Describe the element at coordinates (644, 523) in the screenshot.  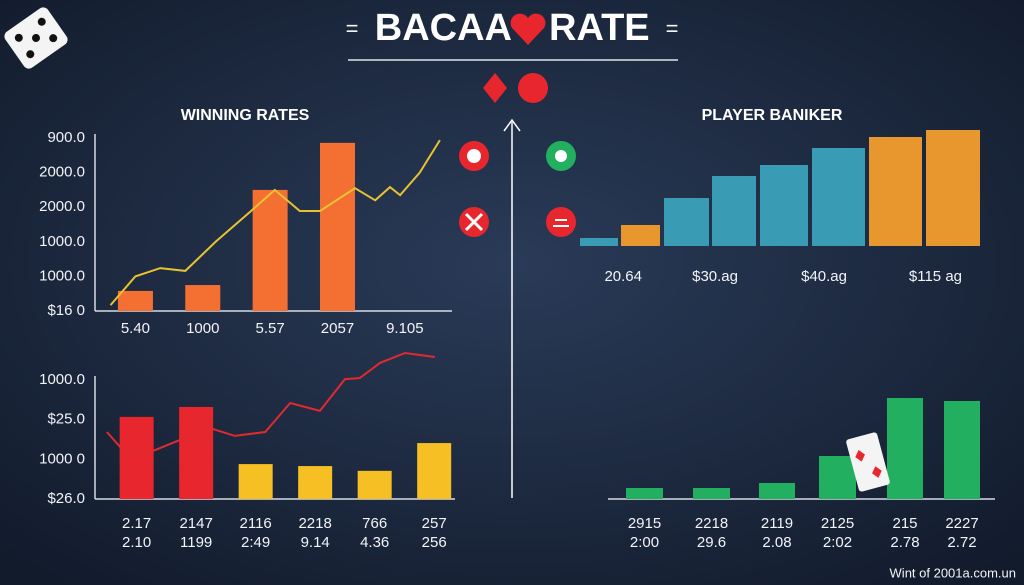
I see `x-tick-label: 2915` at that location.